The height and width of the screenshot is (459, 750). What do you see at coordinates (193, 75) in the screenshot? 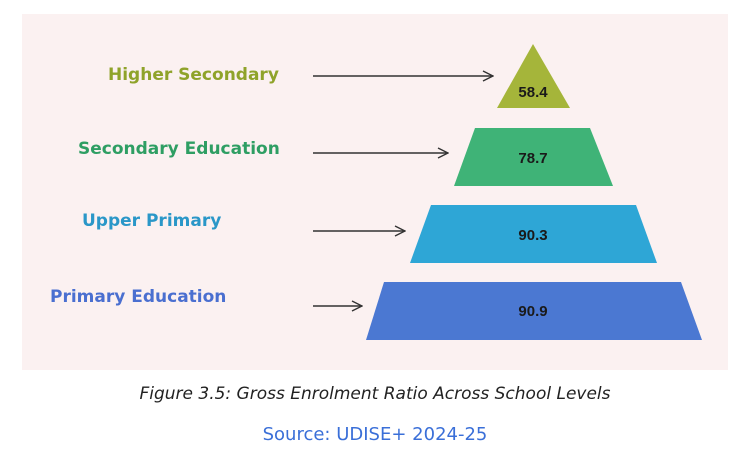
I see `label-higher-secondary: Higher Secondary` at bounding box center [193, 75].